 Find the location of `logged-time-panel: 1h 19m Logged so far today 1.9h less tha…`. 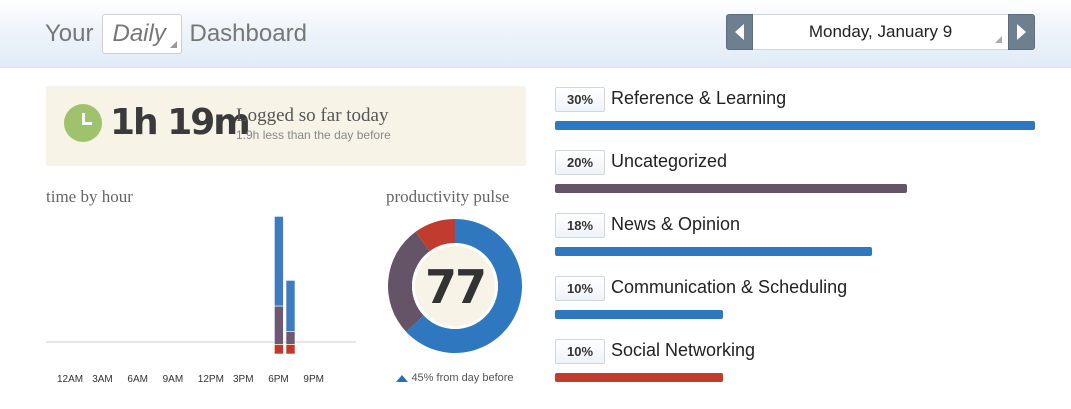

logged-time-panel: 1h 19m Logged so far today 1.9h less tha… is located at coordinates (286, 126).